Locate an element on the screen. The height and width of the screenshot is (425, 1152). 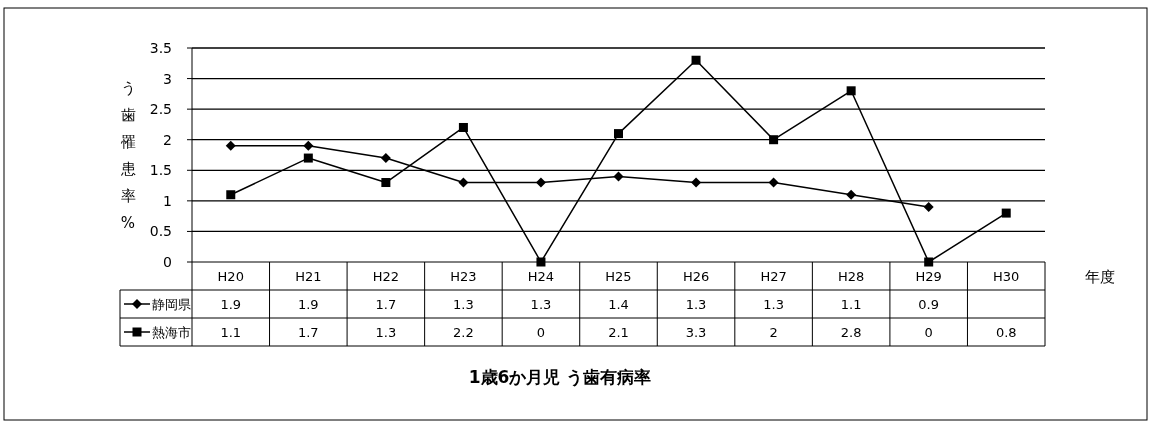
data-label: 0.9 is located at coordinates (929, 304).